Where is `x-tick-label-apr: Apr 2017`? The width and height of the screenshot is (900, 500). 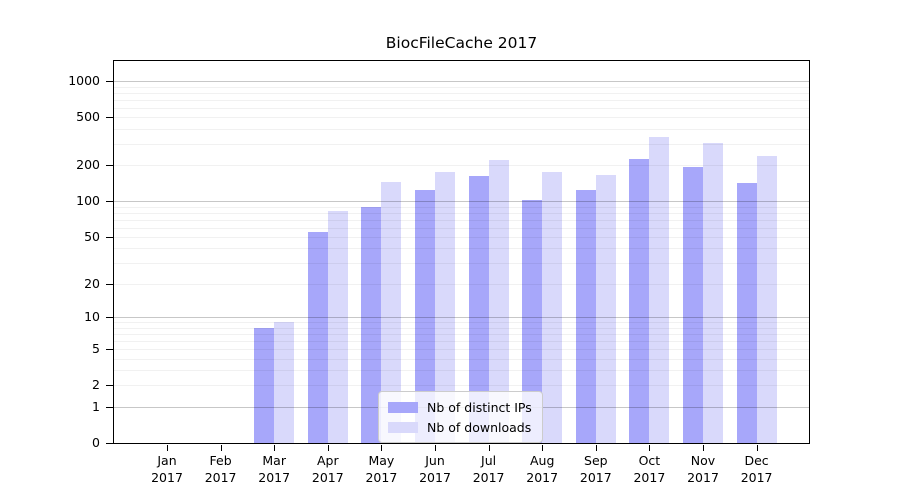 x-tick-label-apr: Apr 2017 is located at coordinates (327, 469).